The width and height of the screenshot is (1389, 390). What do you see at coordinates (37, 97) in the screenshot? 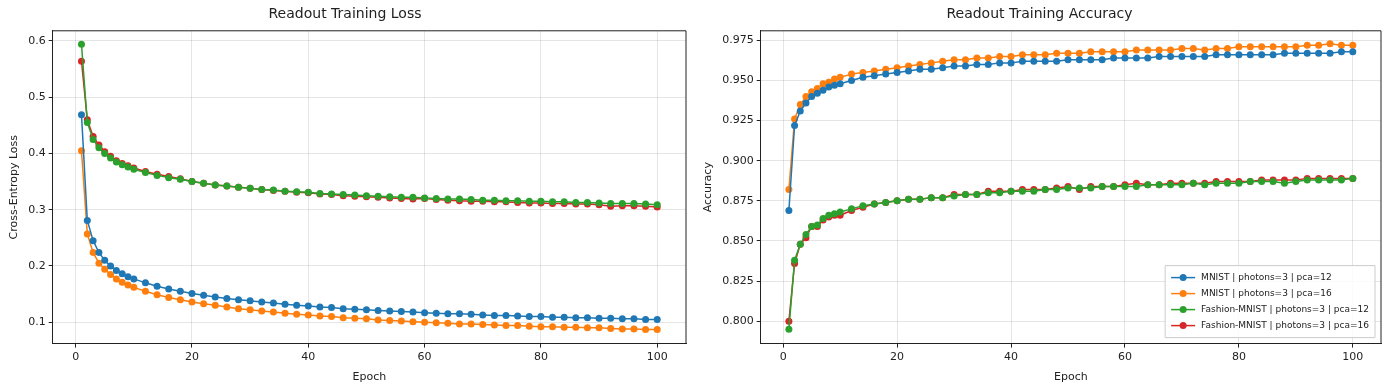
I see `y-tick-label: 0.5` at bounding box center [37, 97].